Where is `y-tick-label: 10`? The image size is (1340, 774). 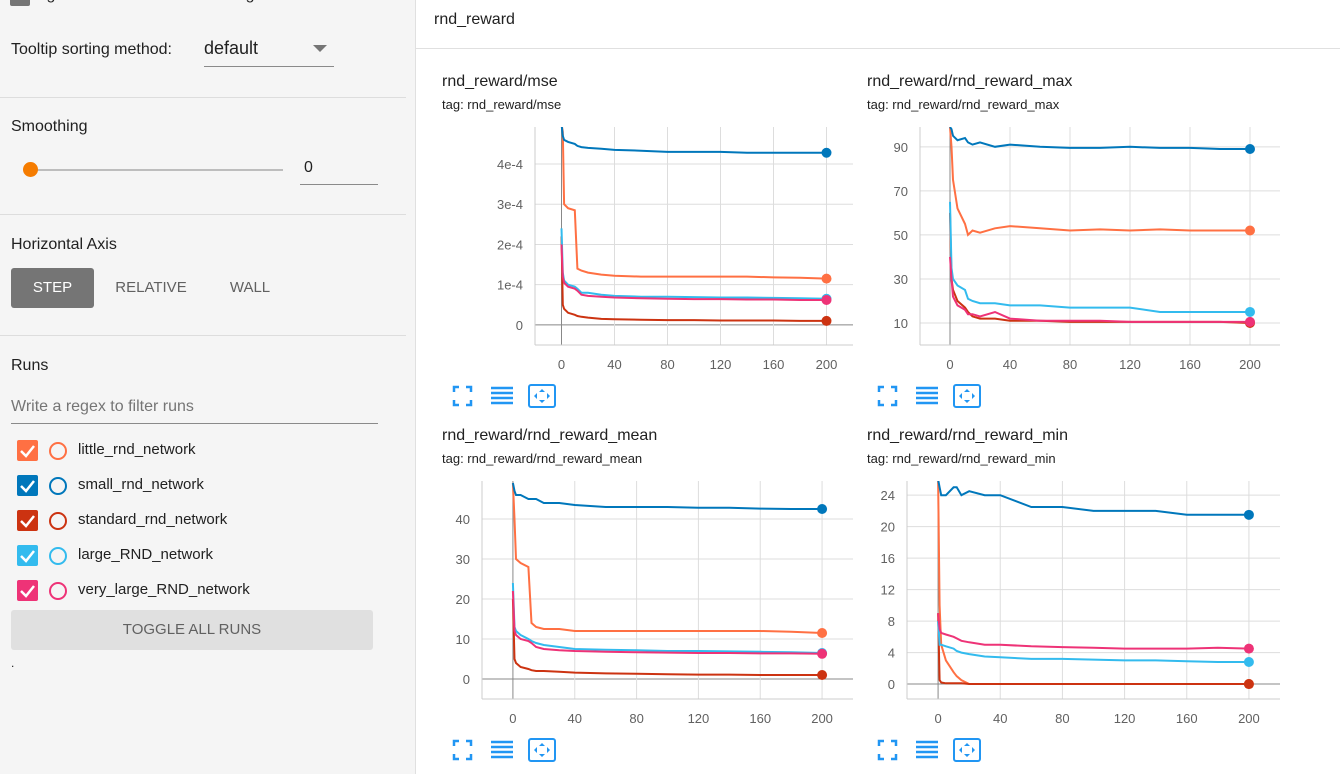
y-tick-label: 10 is located at coordinates (901, 323).